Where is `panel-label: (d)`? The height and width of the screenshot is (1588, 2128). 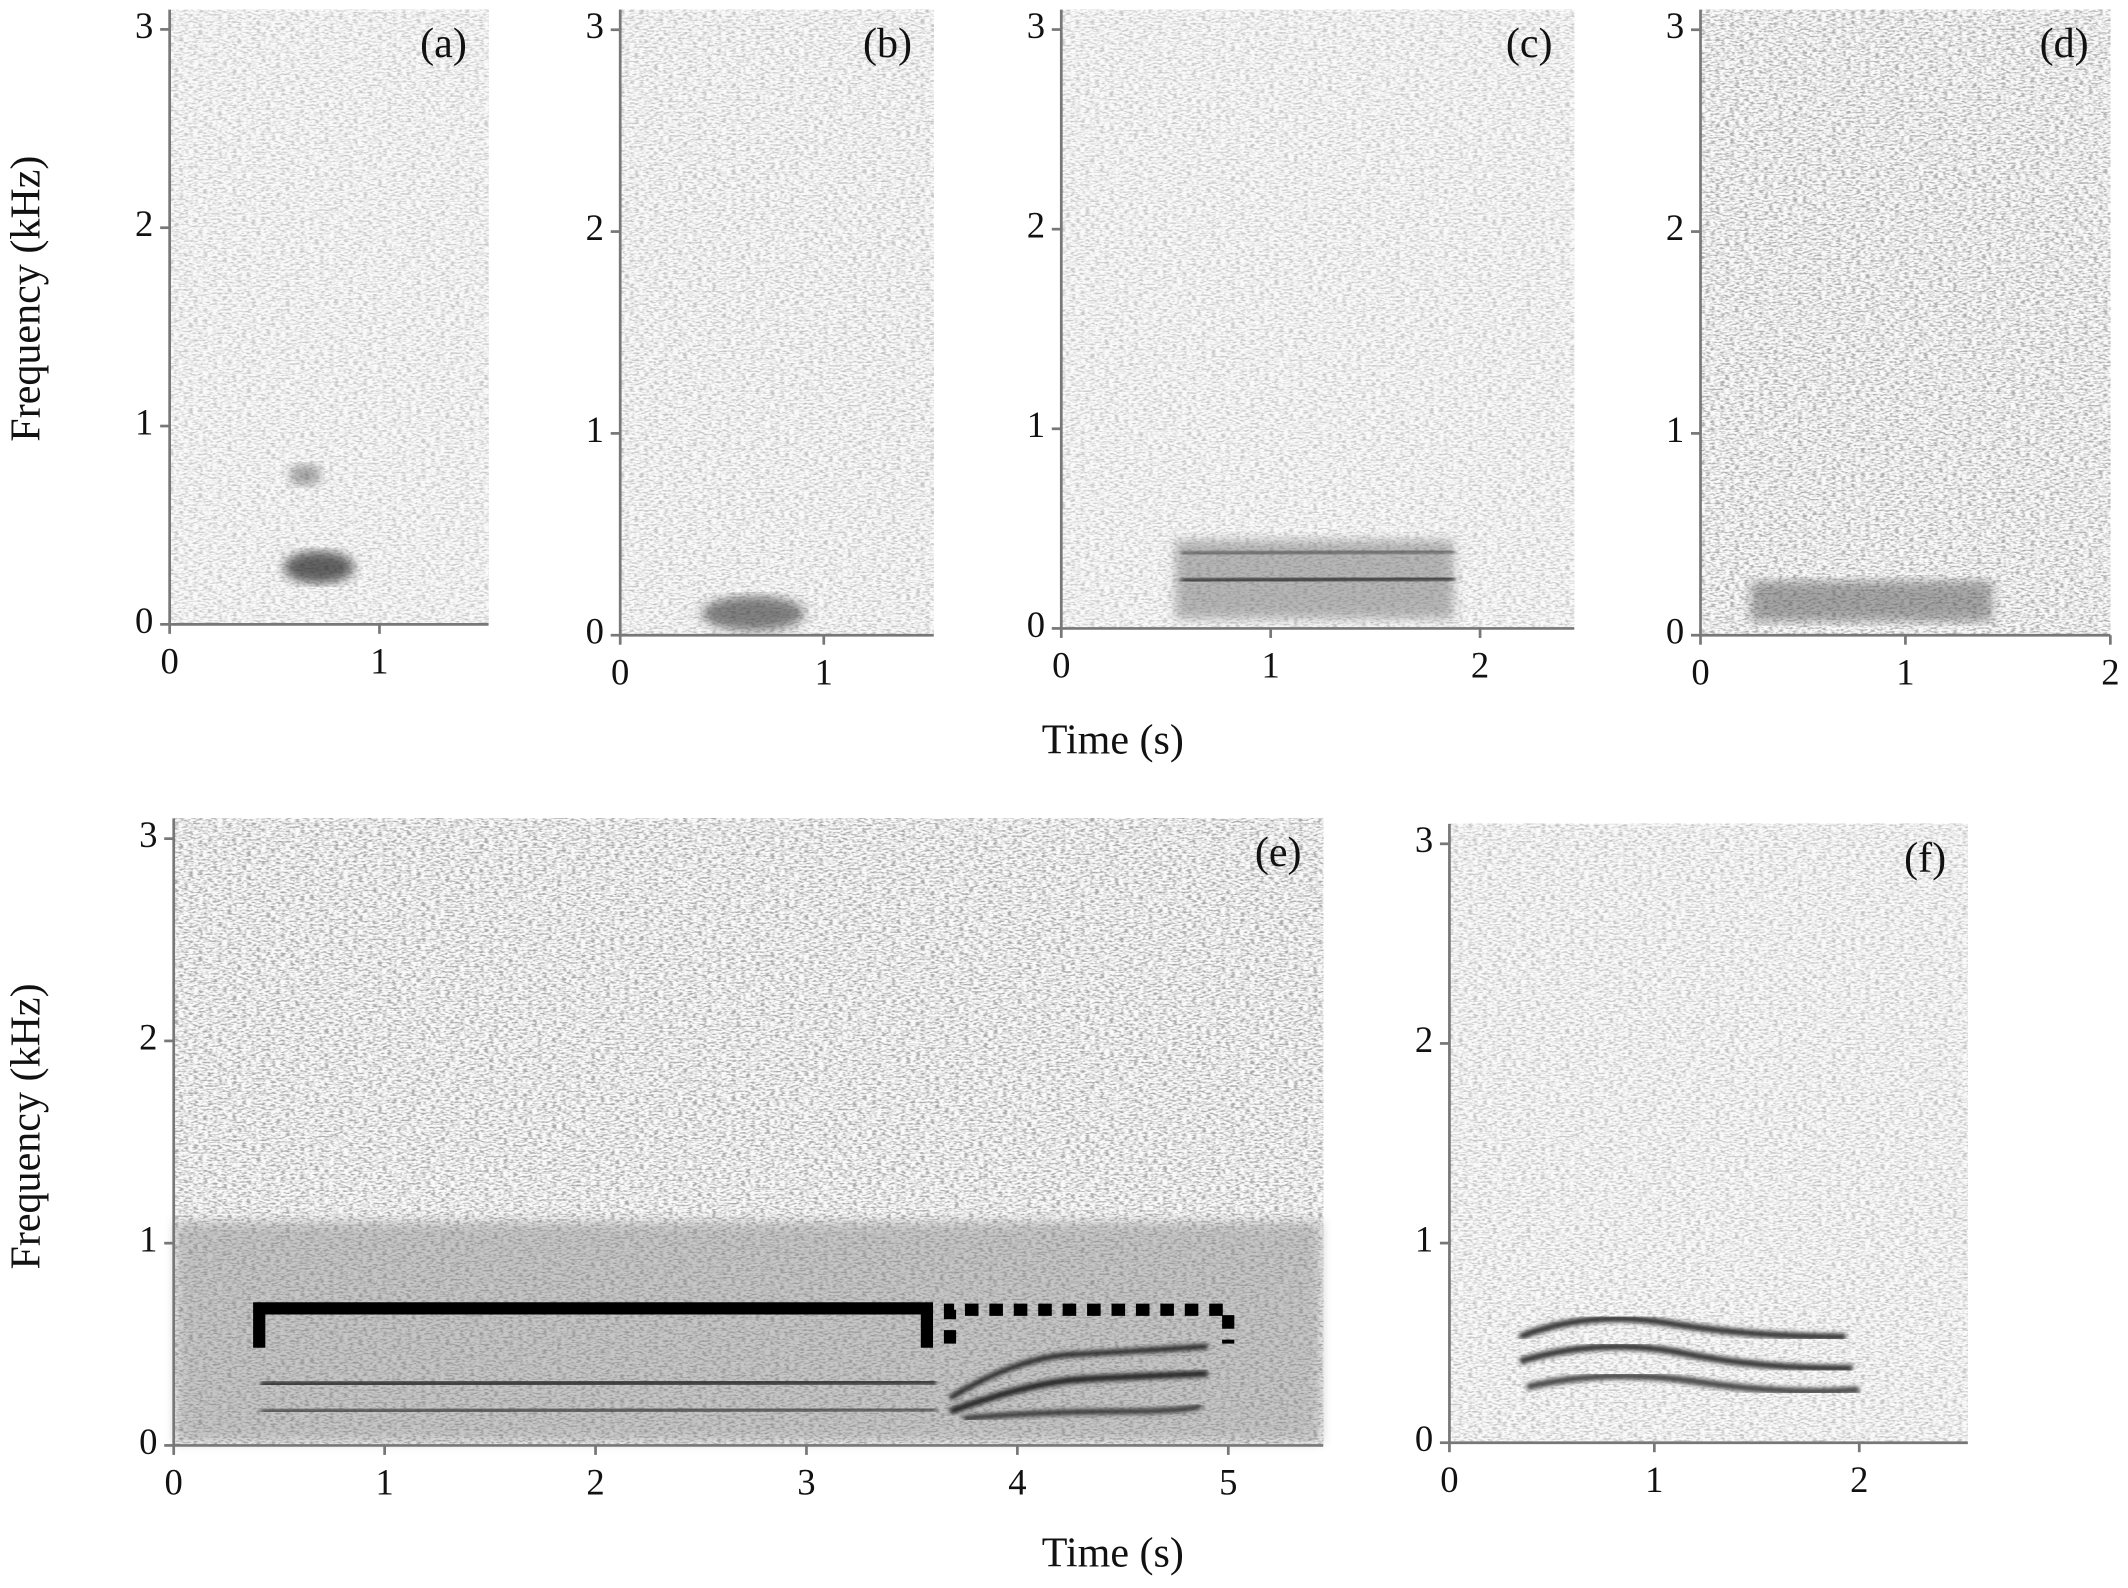
panel-label: (d) is located at coordinates (2064, 44).